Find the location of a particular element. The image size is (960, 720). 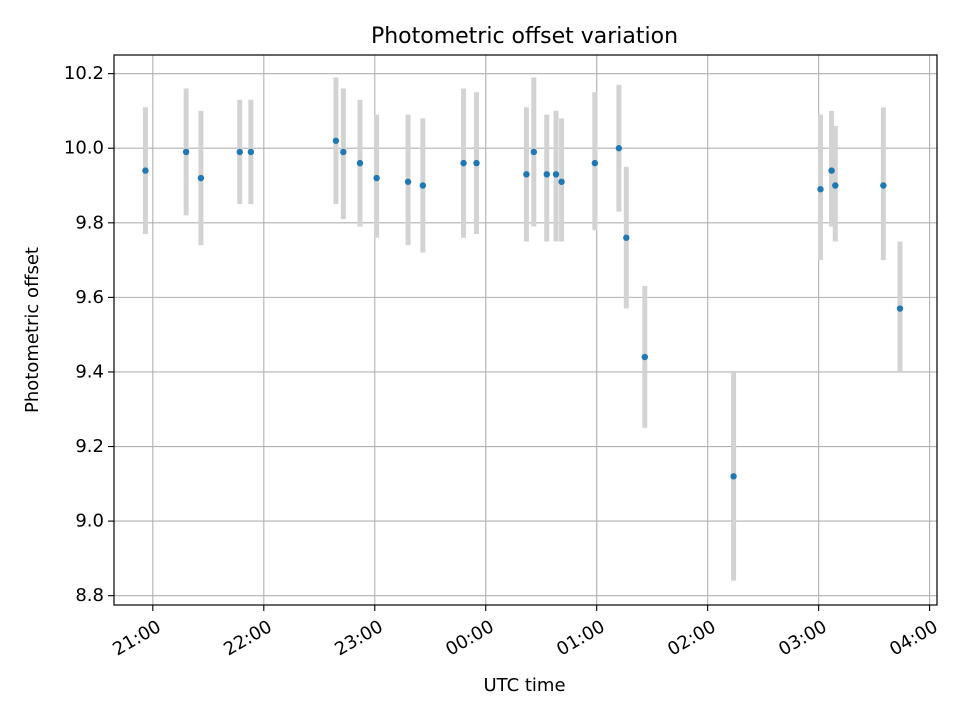

y-tick-label: 8.8 is located at coordinates (89, 595).